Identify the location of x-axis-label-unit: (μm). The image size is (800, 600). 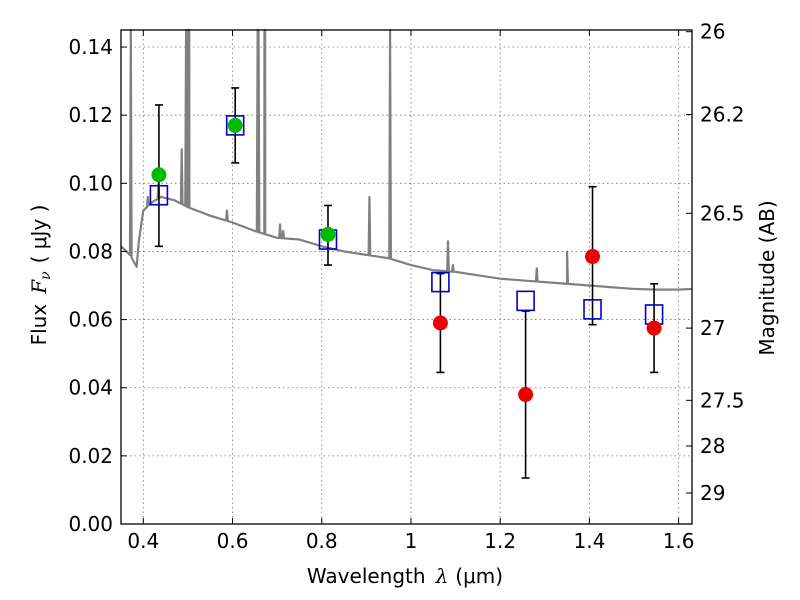
(479, 576).